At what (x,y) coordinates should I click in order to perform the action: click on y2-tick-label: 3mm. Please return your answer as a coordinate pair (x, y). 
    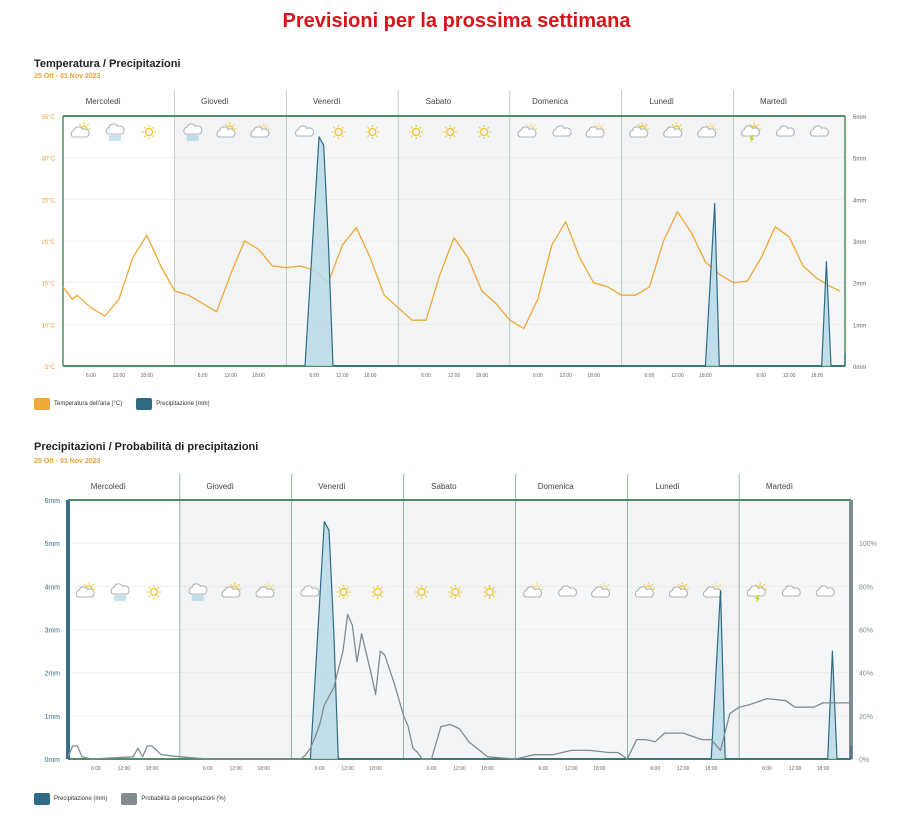
    Looking at the image, I should click on (859, 243).